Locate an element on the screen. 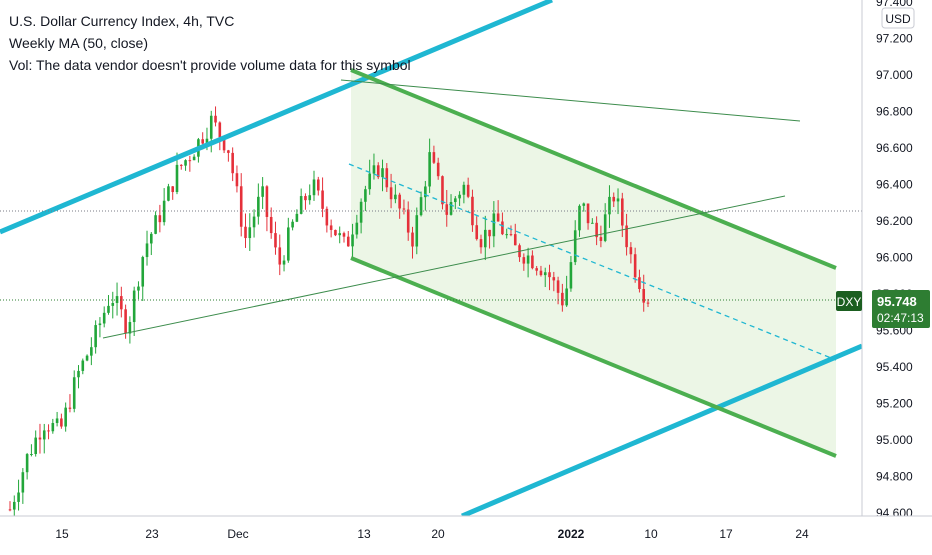  currency-label: USD is located at coordinates (898, 19).